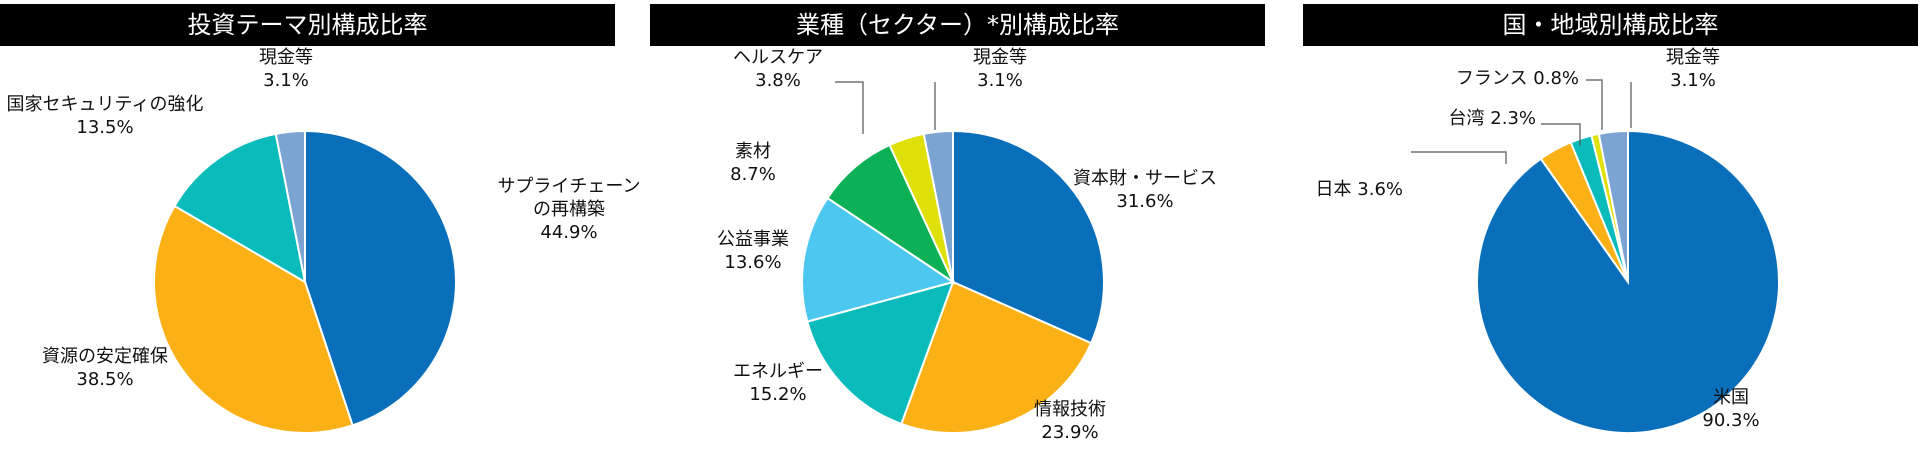  I want to click on slice-label: 素材 8.7%, so click(753, 163).